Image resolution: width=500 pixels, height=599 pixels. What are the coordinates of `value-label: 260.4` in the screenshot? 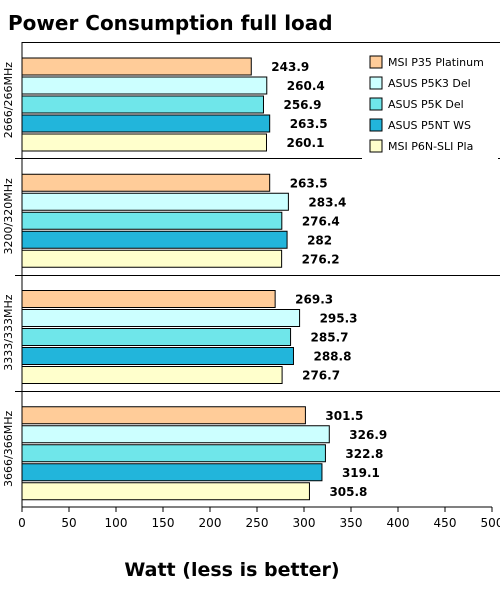 It's located at (306, 86).